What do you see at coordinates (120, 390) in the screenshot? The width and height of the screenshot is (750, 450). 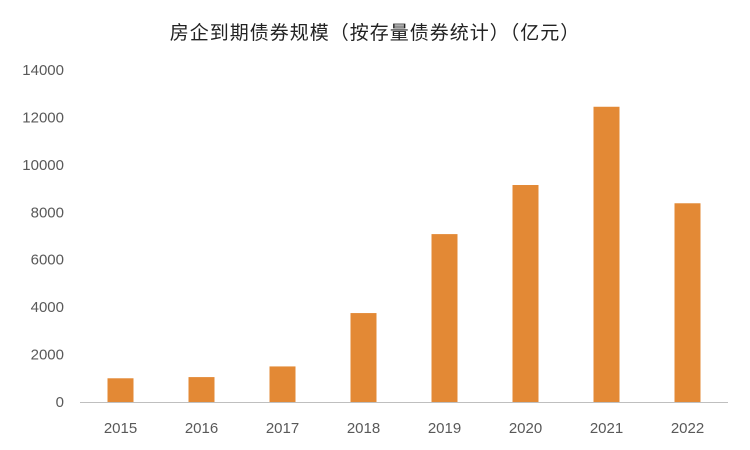 I see `bar-2015` at bounding box center [120, 390].